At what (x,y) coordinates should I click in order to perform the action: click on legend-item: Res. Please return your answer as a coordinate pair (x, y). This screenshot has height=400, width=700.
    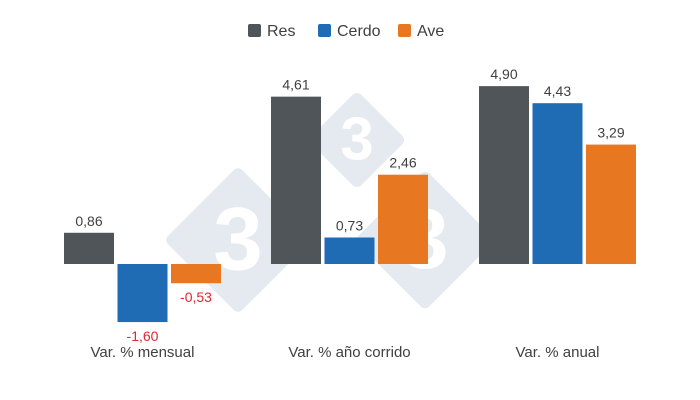
    Looking at the image, I should click on (271, 31).